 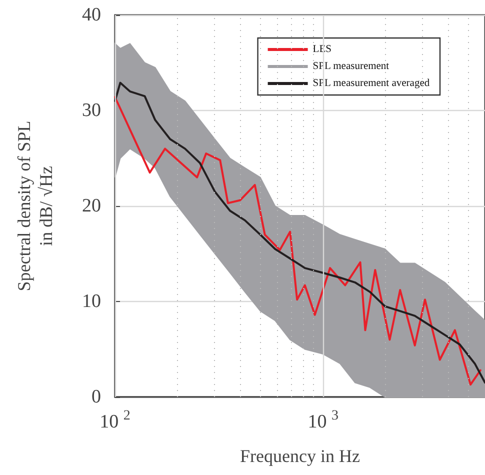 What do you see at coordinates (35, 206) in the screenshot?
I see `y-axis-title: Spectral density of SPL in dB/ √Hz` at bounding box center [35, 206].